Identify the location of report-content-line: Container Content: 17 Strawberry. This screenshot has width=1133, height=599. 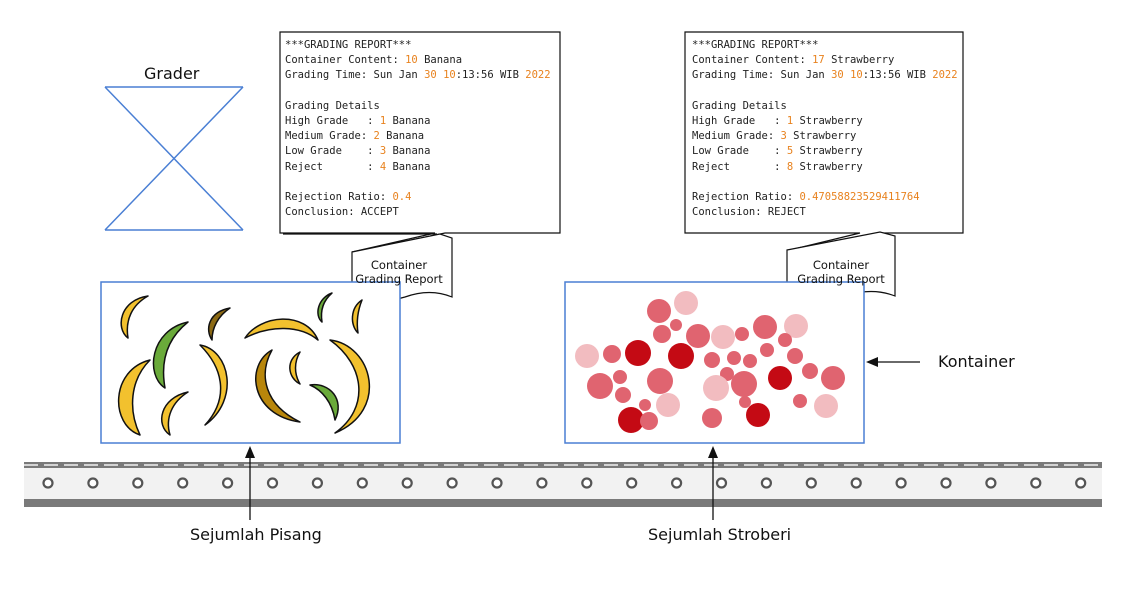
(793, 60).